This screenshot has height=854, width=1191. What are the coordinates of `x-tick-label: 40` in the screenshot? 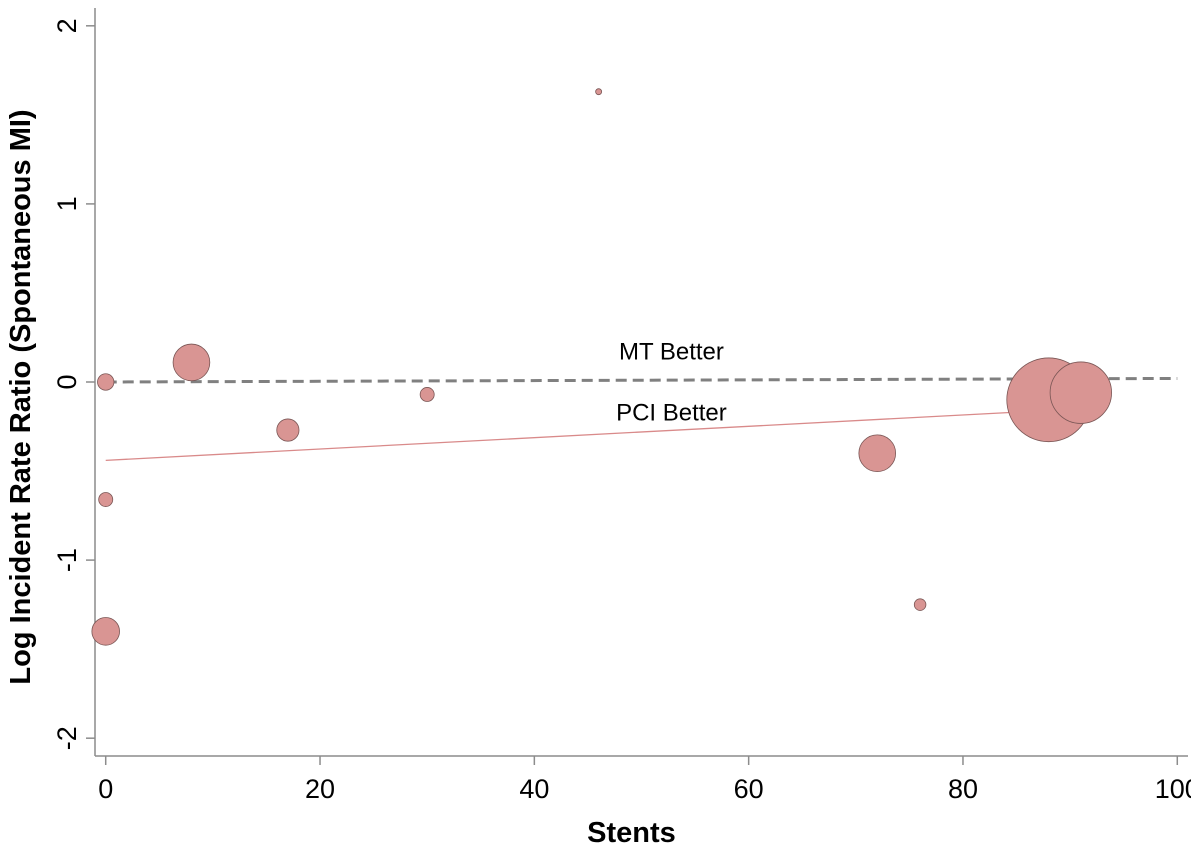 It's located at (534, 789).